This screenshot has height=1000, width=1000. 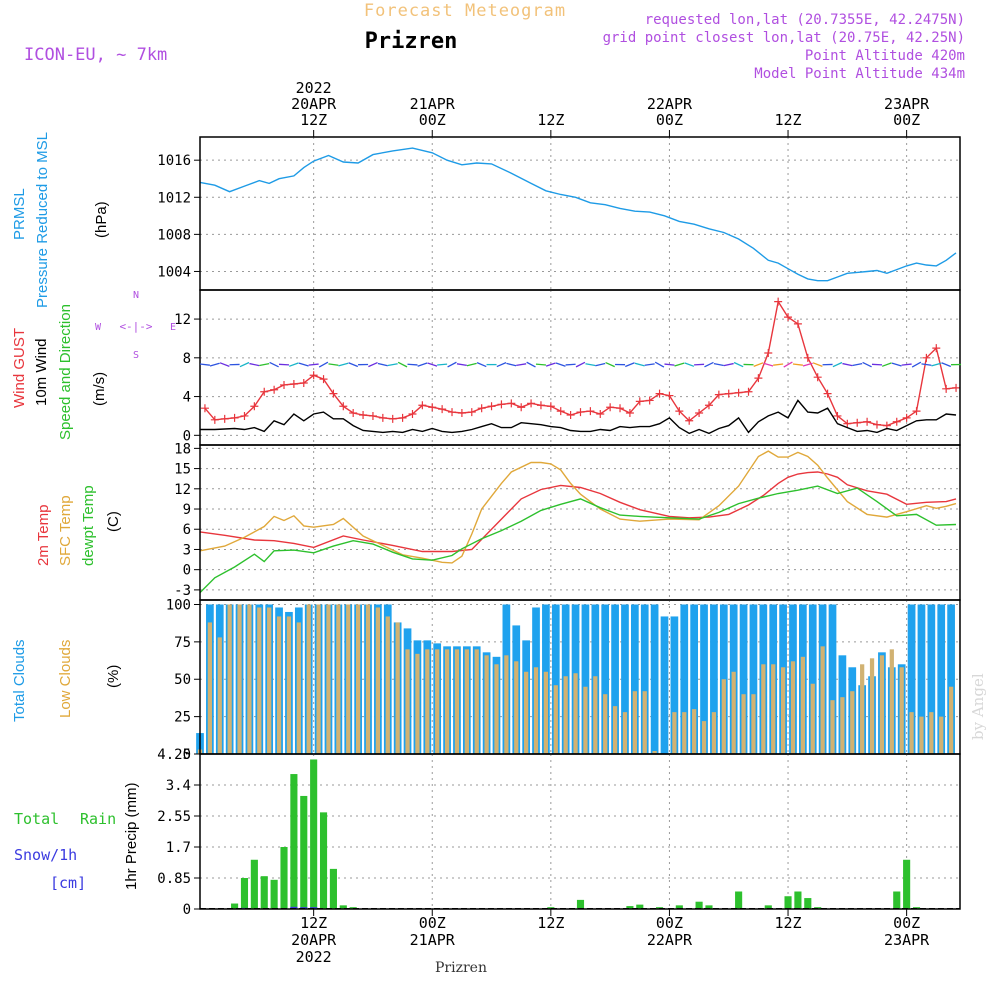 What do you see at coordinates (36, 819) in the screenshot?
I see `total-rain-label-a: Total` at bounding box center [36, 819].